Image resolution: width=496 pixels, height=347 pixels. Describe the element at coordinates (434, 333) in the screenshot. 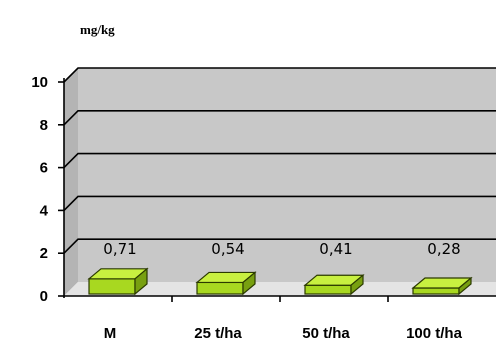

I see `x-category-label: 100 t/ha` at that location.